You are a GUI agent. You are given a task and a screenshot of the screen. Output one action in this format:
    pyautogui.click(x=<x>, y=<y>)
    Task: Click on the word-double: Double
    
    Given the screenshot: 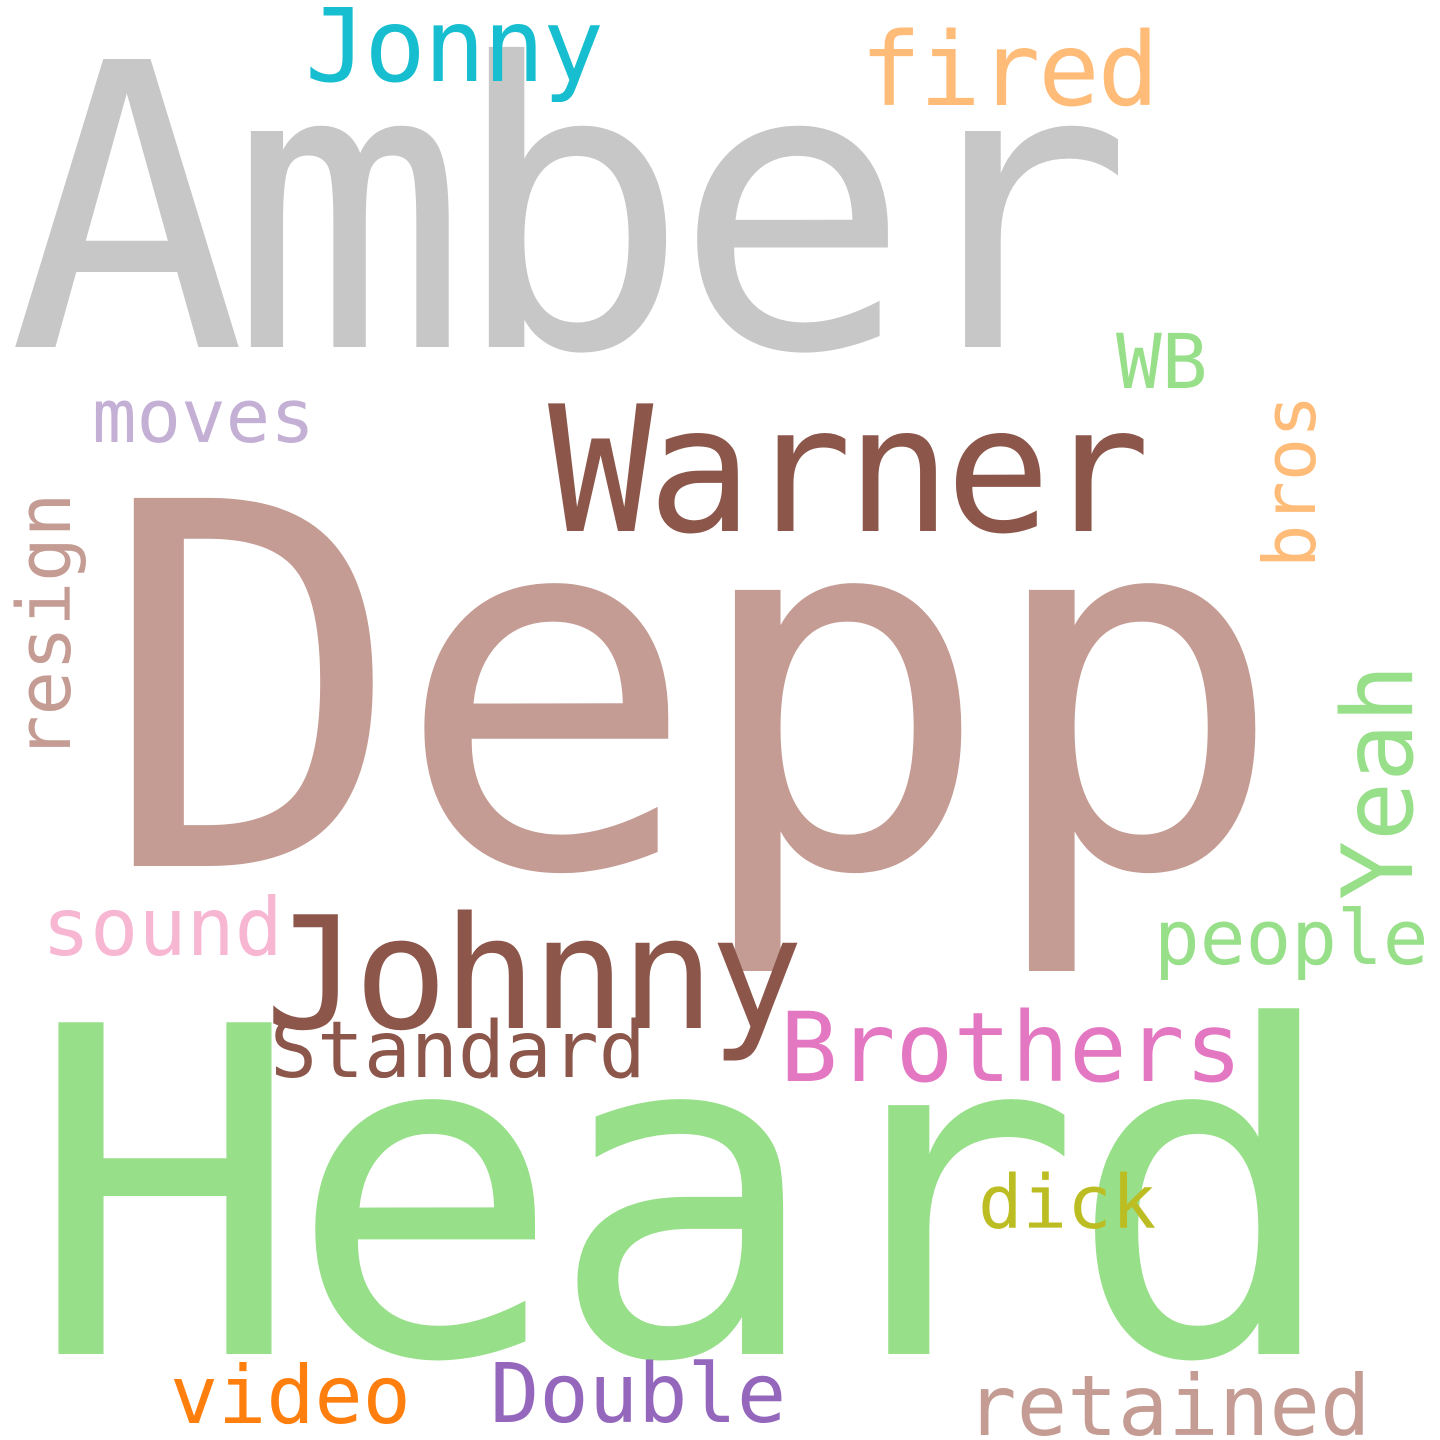 What is the action you would take?
    pyautogui.click(x=638, y=1393)
    